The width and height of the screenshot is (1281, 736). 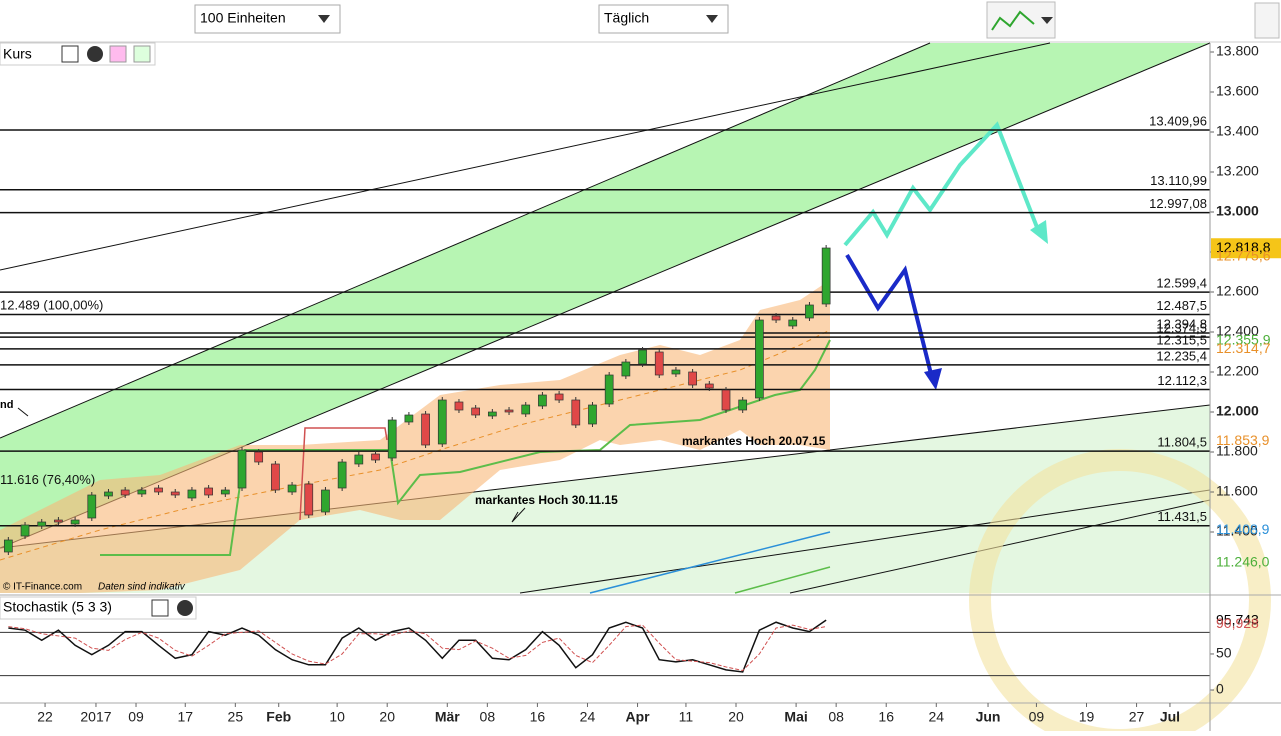 I want to click on y-tick-label: 13.600, so click(x=1237, y=91).